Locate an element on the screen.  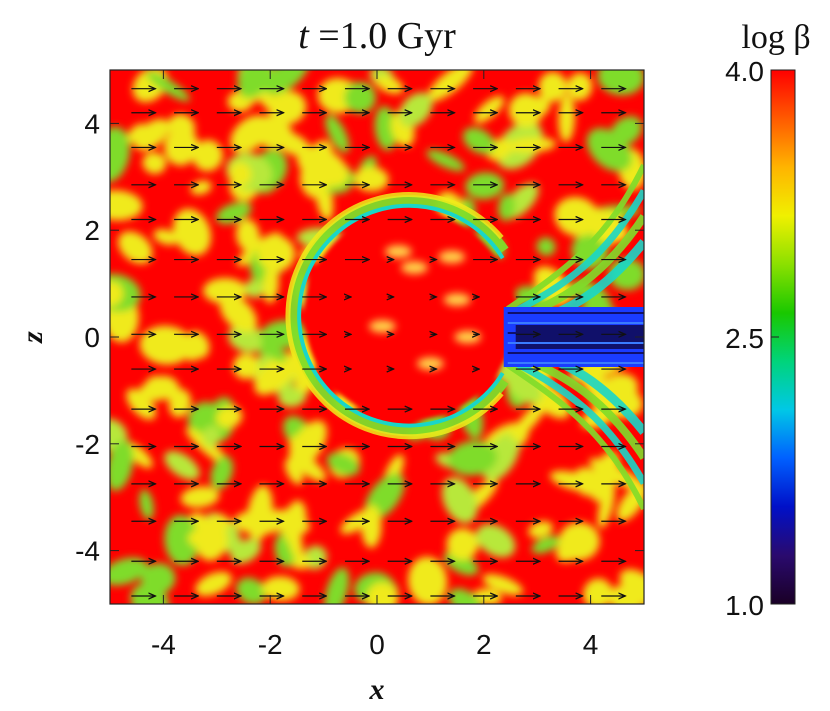
y-axis-label: z is located at coordinates (32, 337).